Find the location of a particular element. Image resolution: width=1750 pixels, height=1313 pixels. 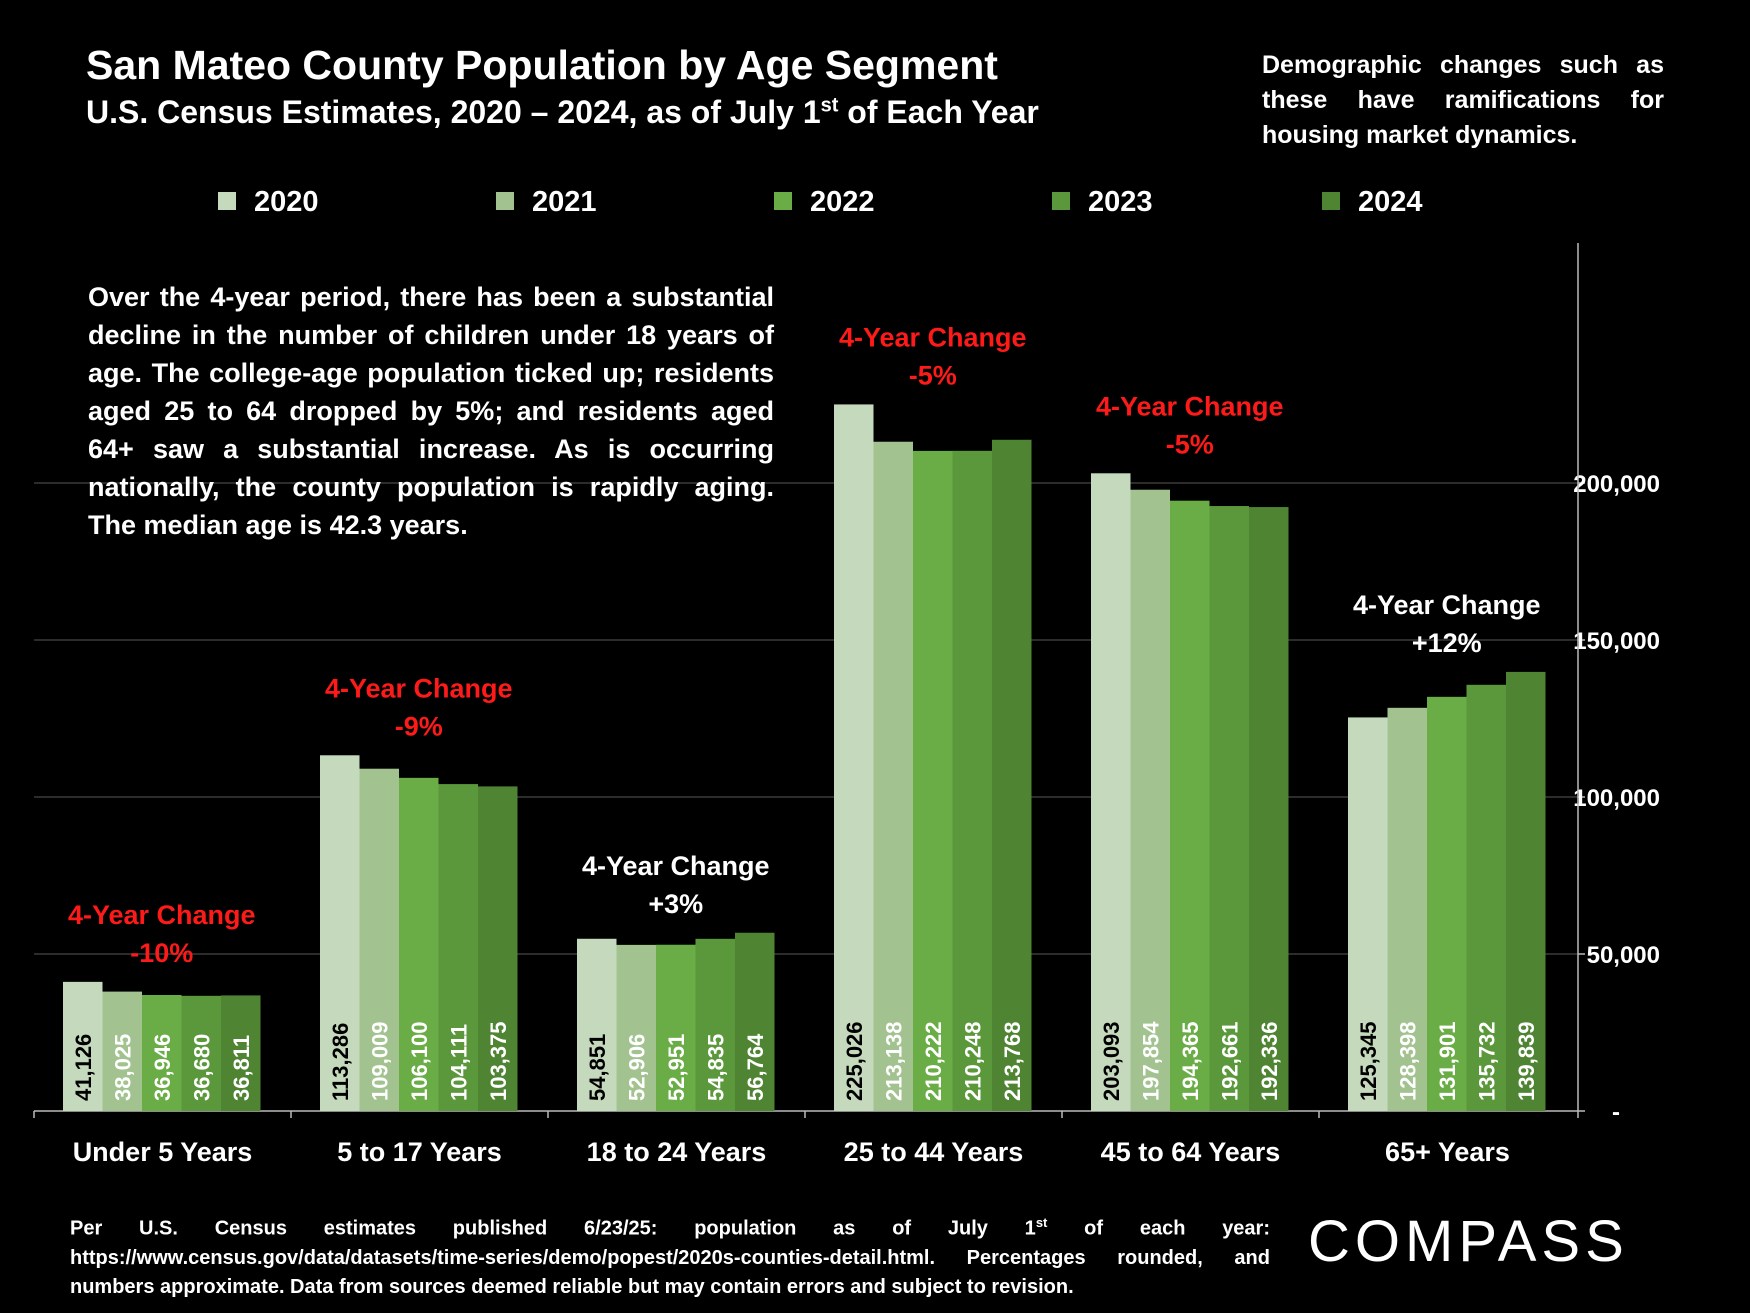

subtitle-superscript: st is located at coordinates (829, 105).